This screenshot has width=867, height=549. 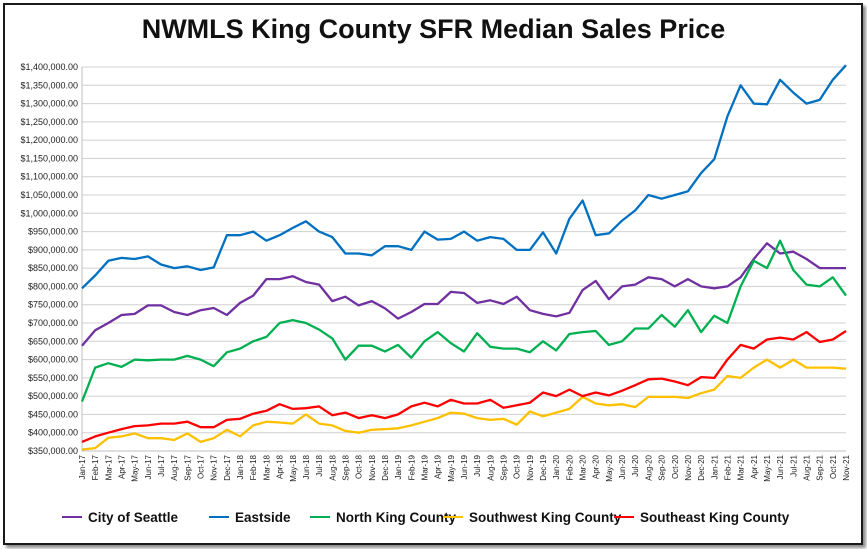 What do you see at coordinates (49, 195) in the screenshot?
I see `y-tick-label: $1,050,000.00` at bounding box center [49, 195].